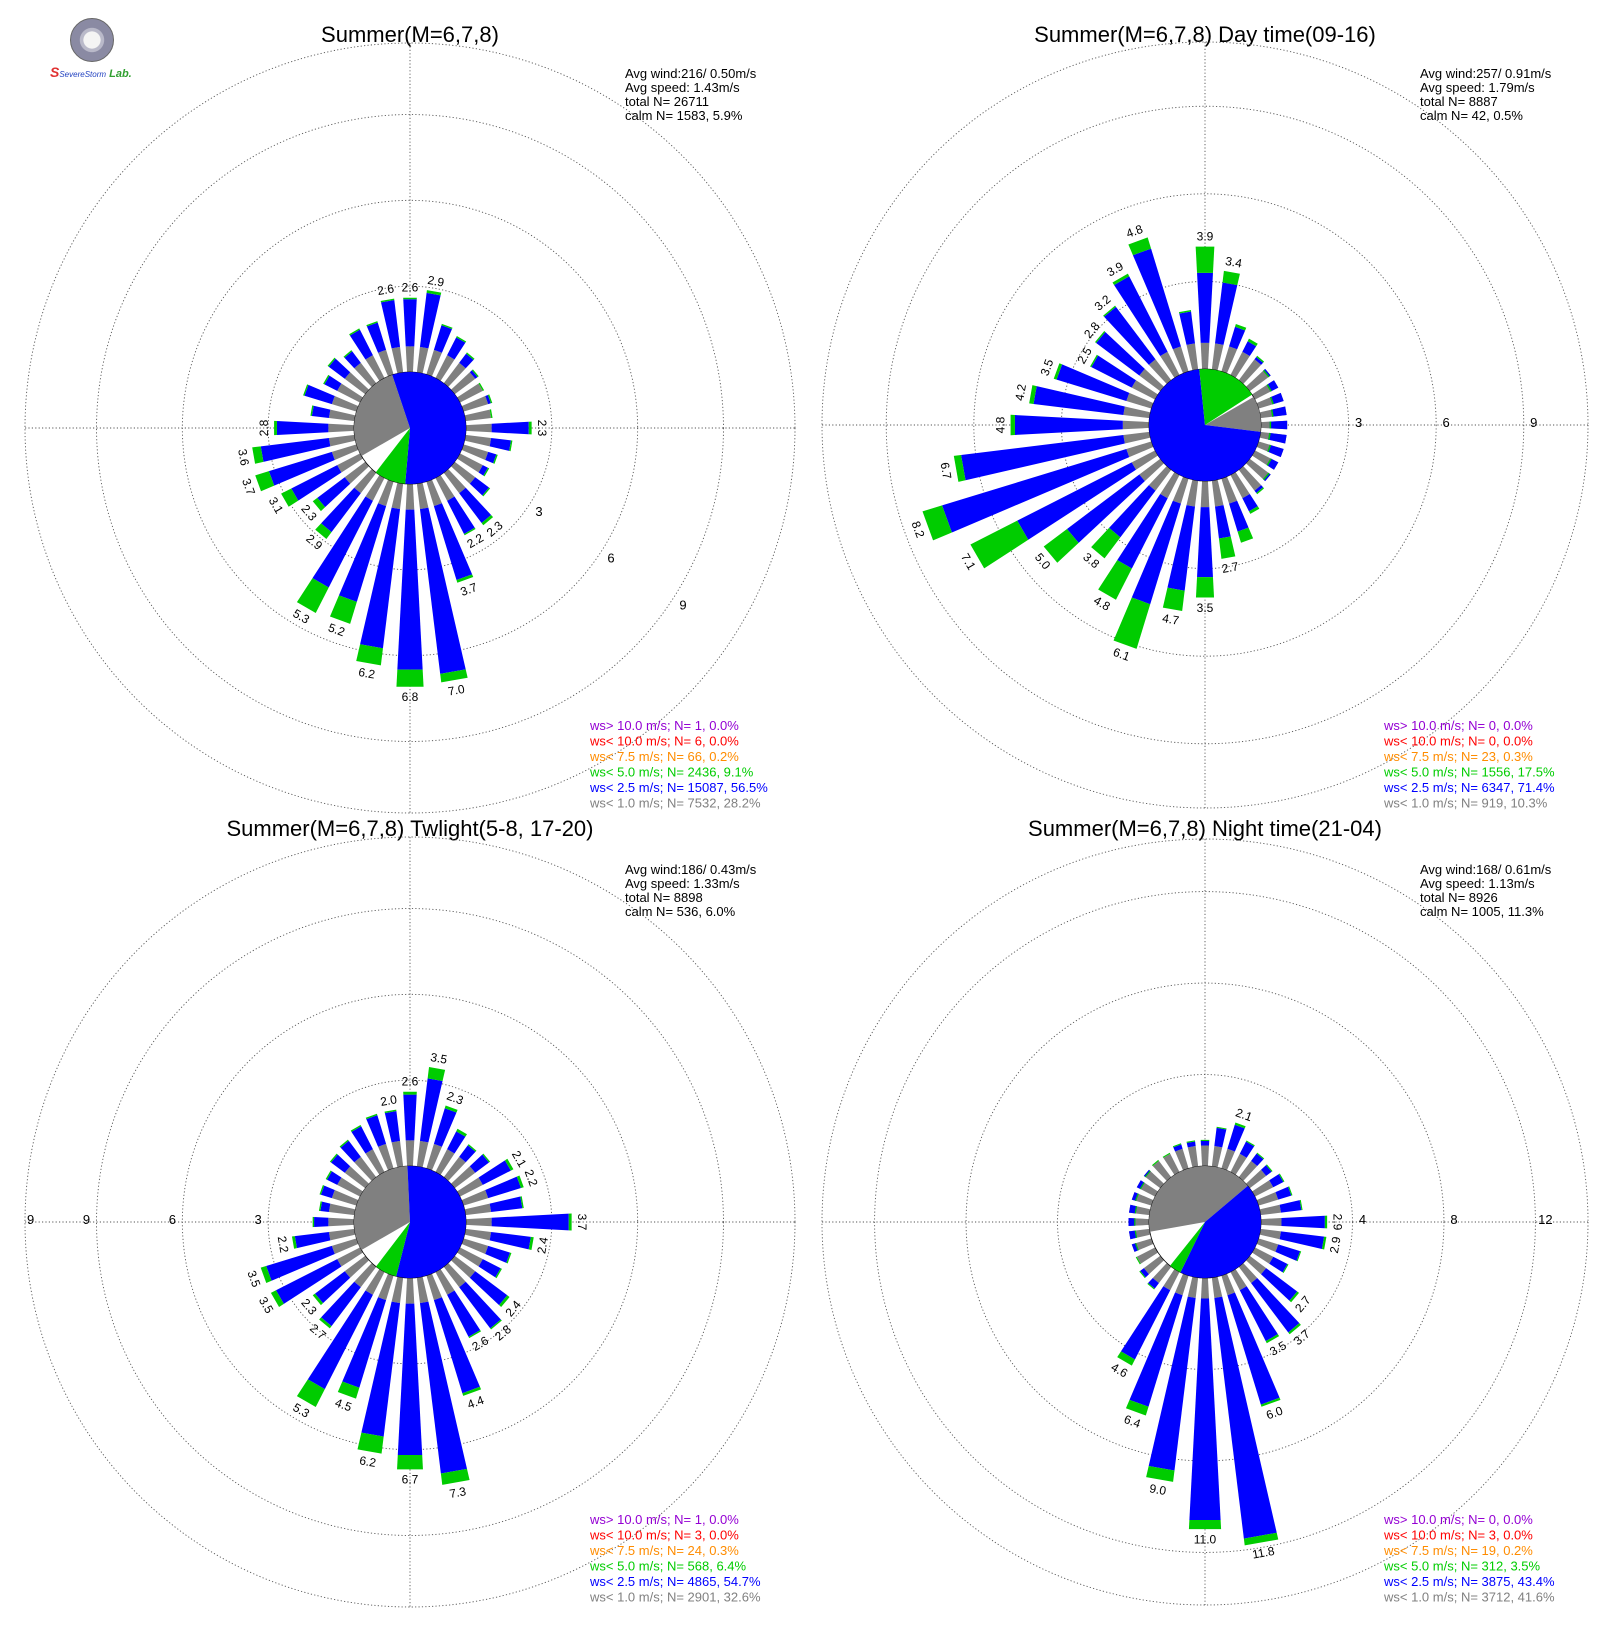  What do you see at coordinates (684, 115) in the screenshot?
I see `stat-line: calm N= 1583, 5.9%` at bounding box center [684, 115].